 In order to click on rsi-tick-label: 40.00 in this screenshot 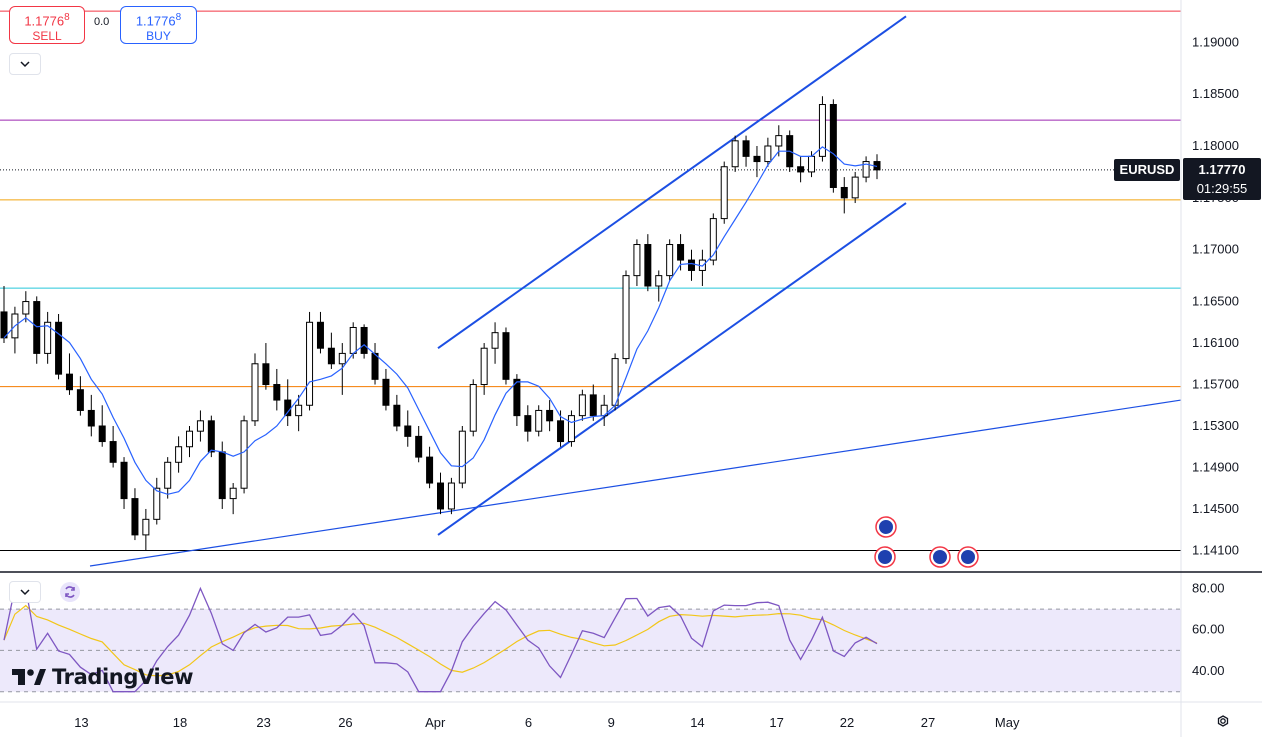, I will do `click(1208, 670)`.